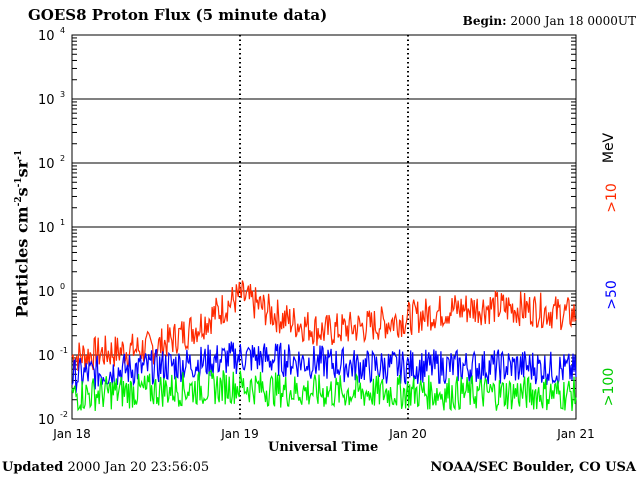 This screenshot has width=640, height=480. What do you see at coordinates (62, 30) in the screenshot?
I see `y-tick-exponent: 4` at bounding box center [62, 30].